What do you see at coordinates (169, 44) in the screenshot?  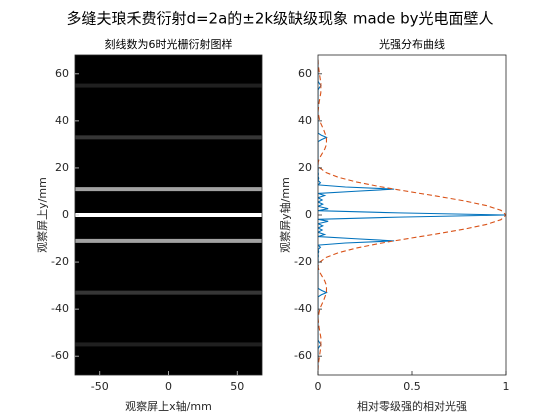 I see `axes-title: 刻线数为6时光栅衍射图样` at bounding box center [169, 44].